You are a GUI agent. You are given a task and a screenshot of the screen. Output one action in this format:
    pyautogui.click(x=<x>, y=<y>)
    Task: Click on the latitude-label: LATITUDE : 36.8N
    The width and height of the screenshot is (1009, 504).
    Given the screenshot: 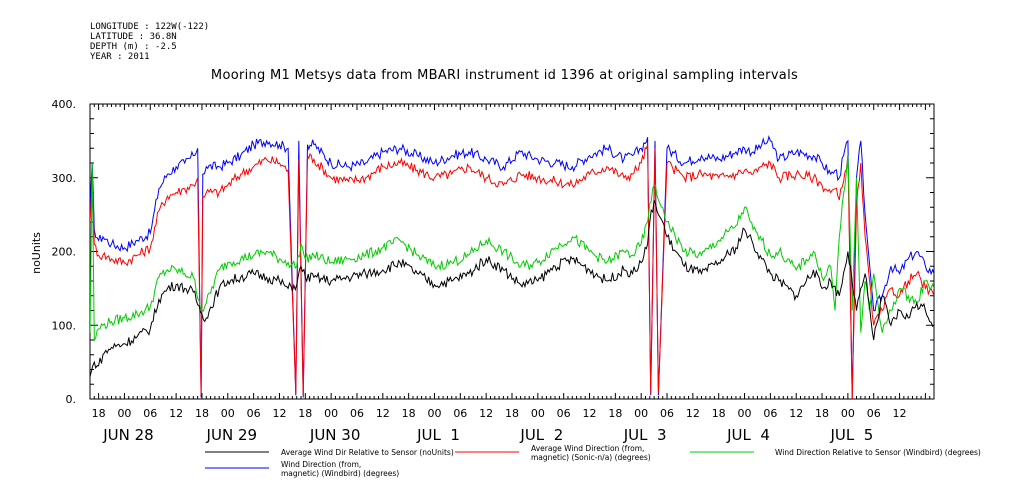 What is the action you would take?
    pyautogui.click(x=133, y=37)
    